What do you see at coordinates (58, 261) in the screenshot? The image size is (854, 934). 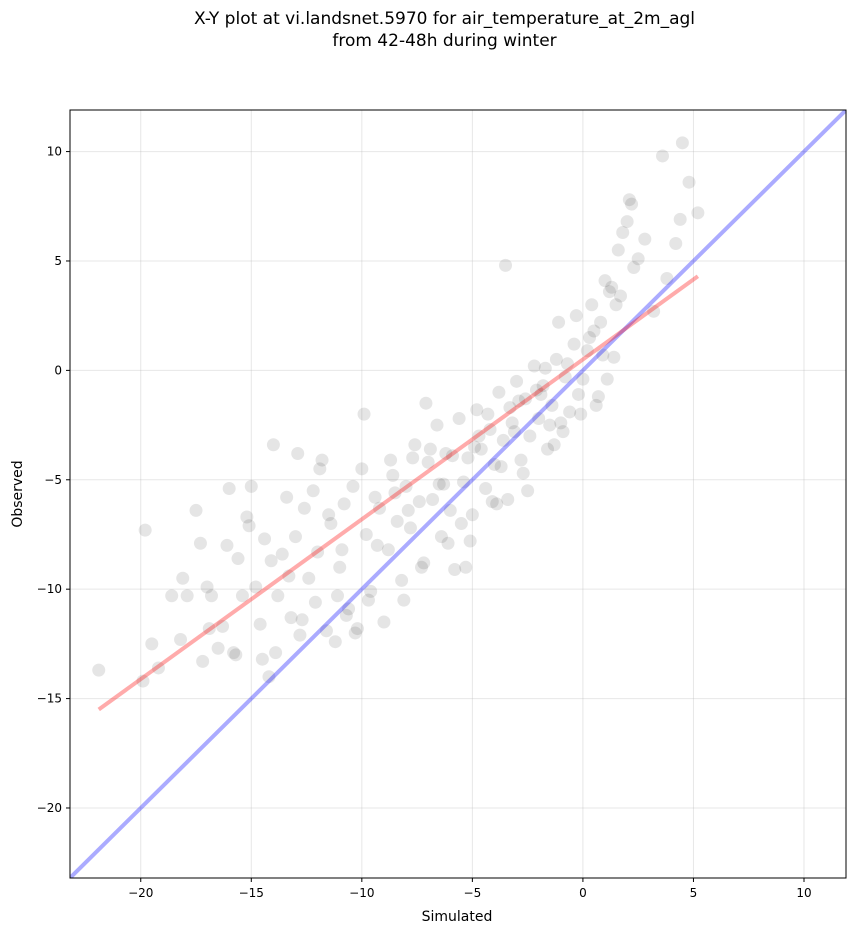 I see `y-tick-label: 5` at bounding box center [58, 261].